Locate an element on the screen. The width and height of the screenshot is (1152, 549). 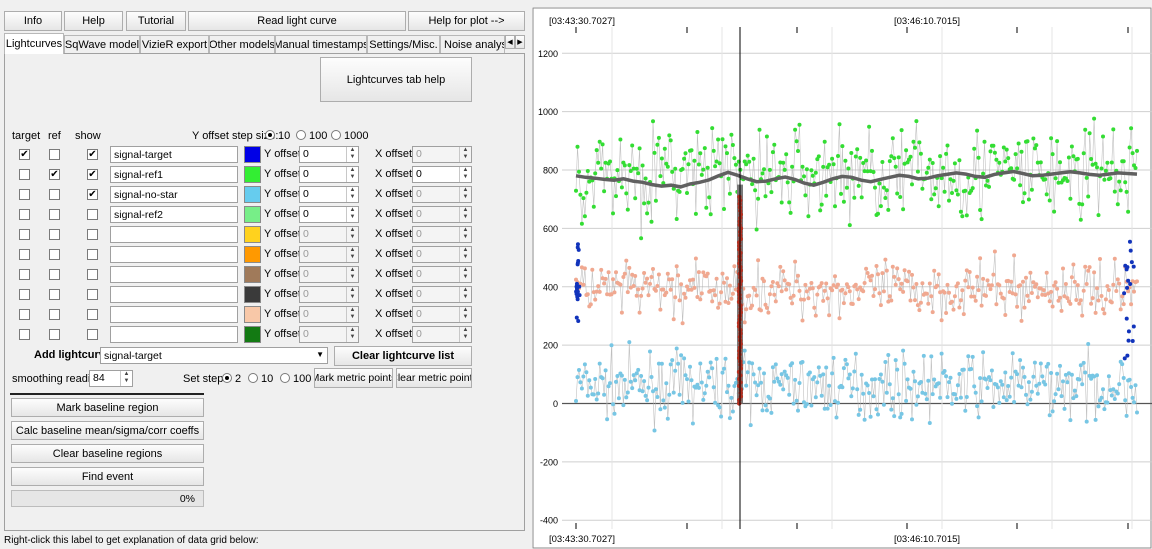
tab-lightcurves: Lightcurves is located at coordinates (34, 43).